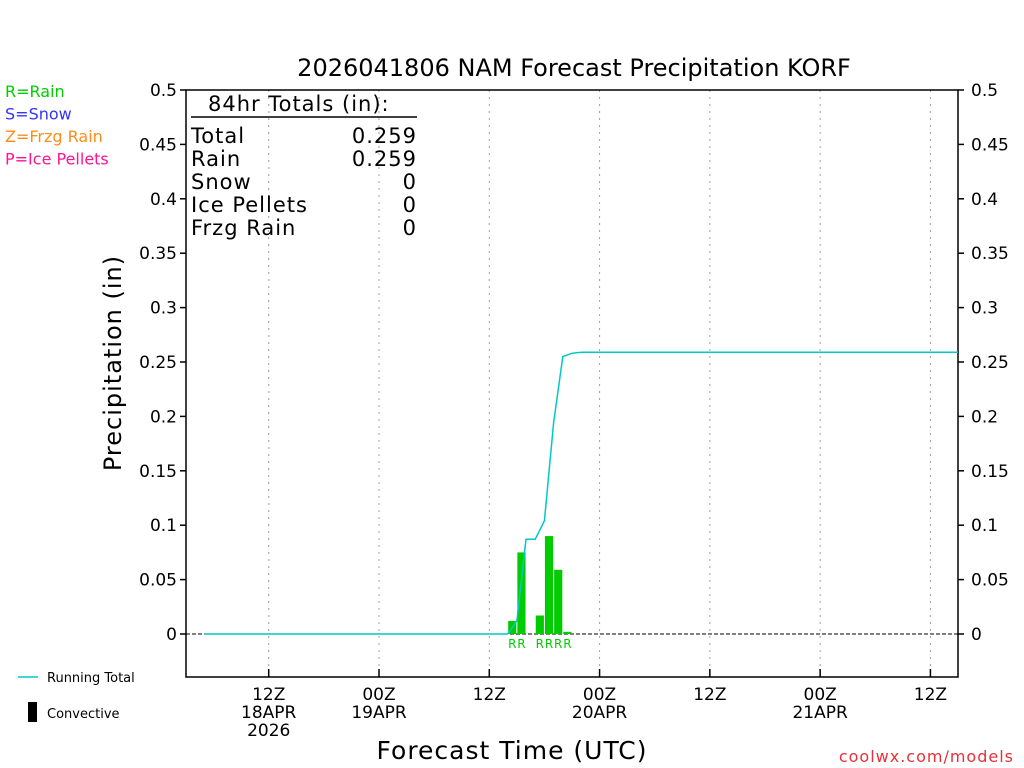  Describe the element at coordinates (158, 581) in the screenshot. I see `y-tick-label: 0.05` at that location.